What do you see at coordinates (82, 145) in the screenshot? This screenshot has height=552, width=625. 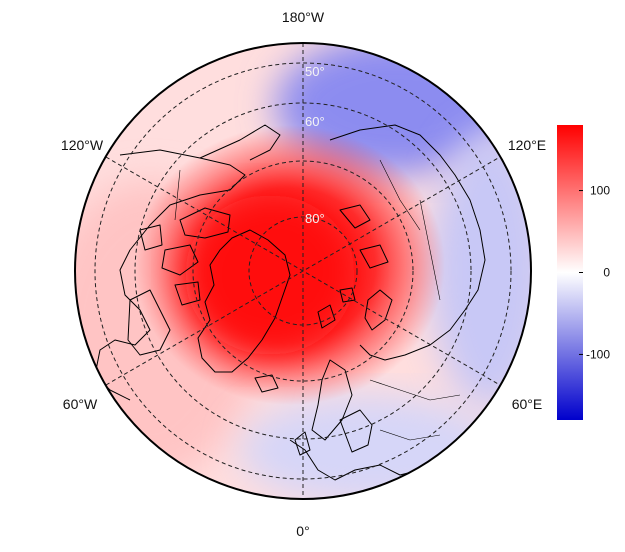 I see `lon-label-120w: 120°W` at bounding box center [82, 145].